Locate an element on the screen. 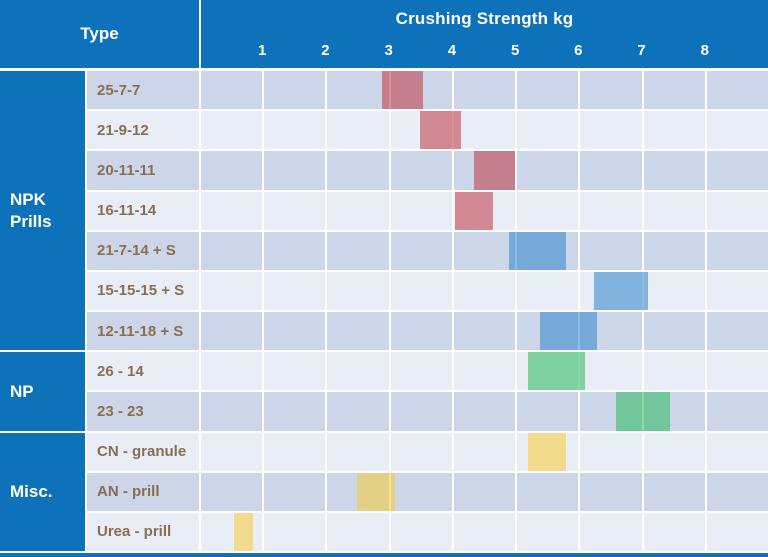 This screenshot has width=768, height=557. axis-header: Crushing Strength kg 1 2 3 4 5 6 7 8 is located at coordinates (484, 34).